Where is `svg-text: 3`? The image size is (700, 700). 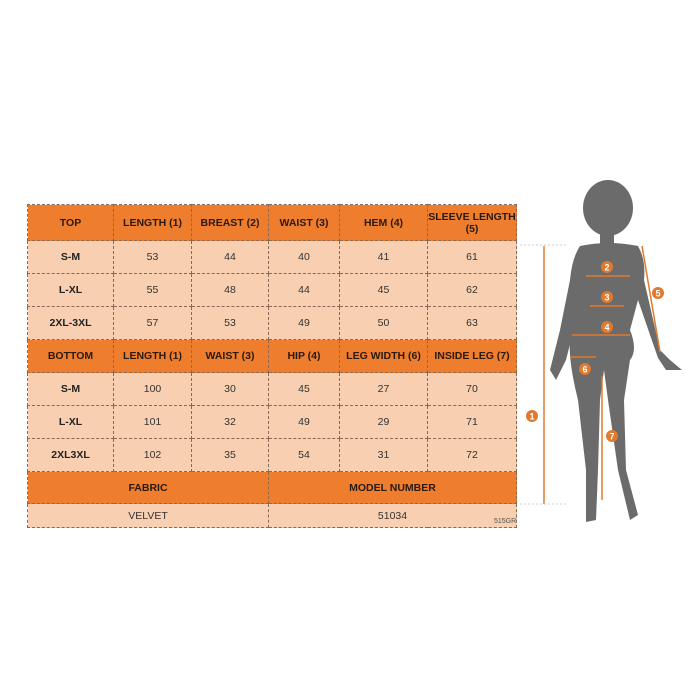
svg-text: 3 is located at coordinates (606, 298).